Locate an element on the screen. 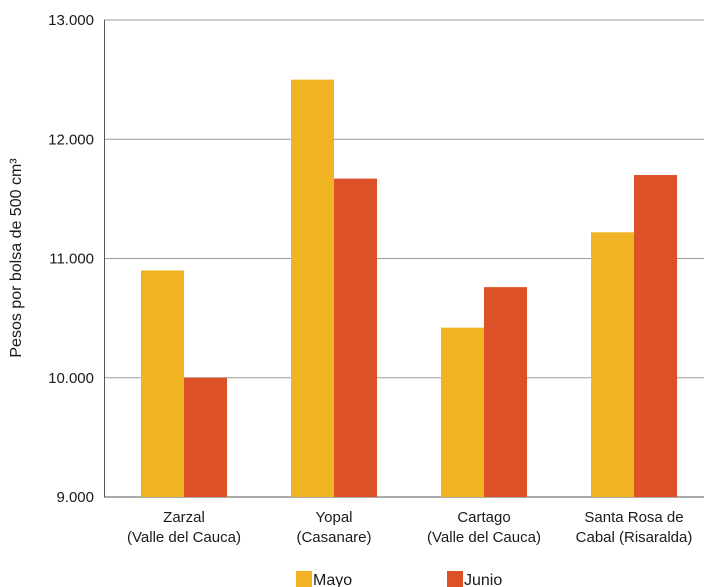 The width and height of the screenshot is (709, 587). legend: Mayo Junio is located at coordinates (399, 579).